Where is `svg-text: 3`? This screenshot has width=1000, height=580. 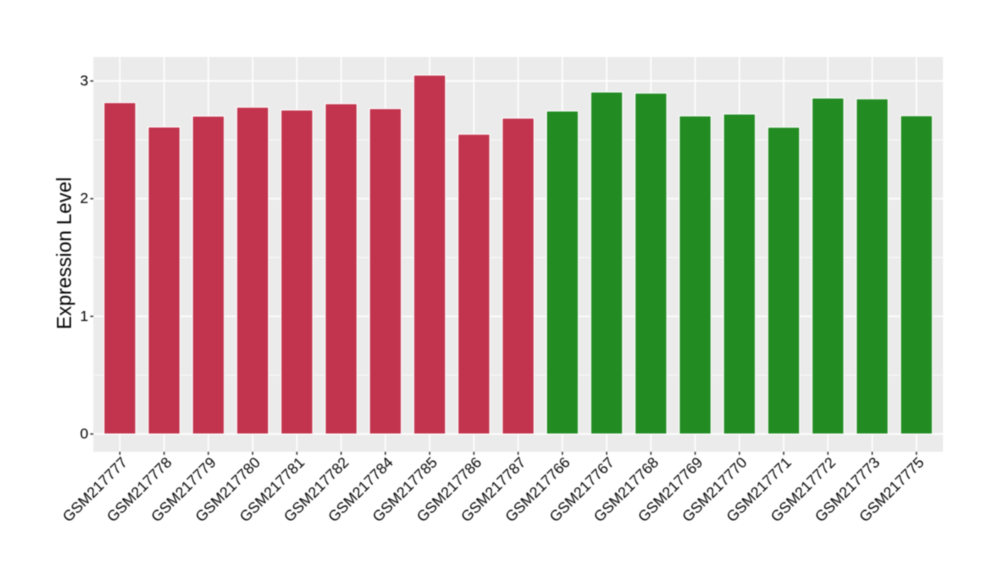
svg-text: 3 is located at coordinates (84, 80).